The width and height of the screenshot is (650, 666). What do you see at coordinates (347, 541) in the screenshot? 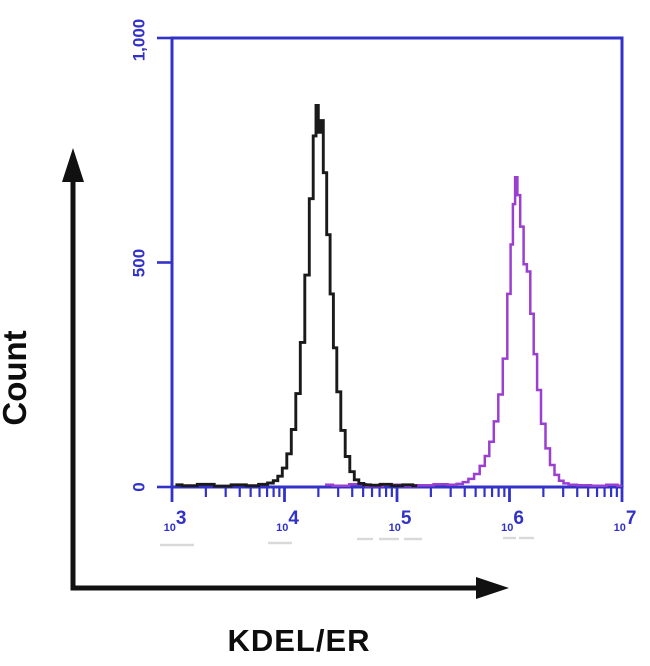
I see `watermark-artifact-dashes` at bounding box center [347, 541].